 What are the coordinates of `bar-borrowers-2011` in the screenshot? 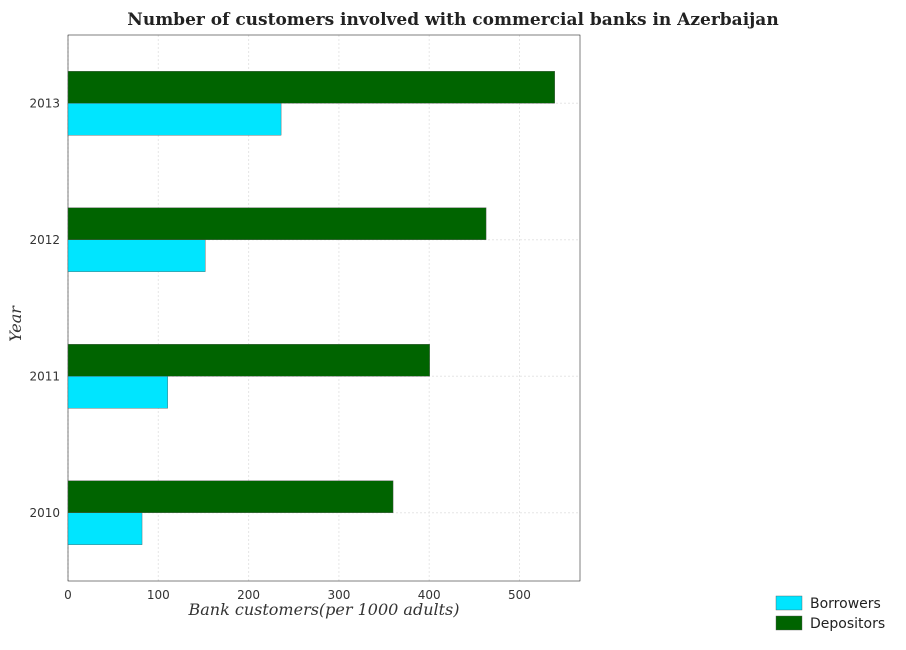 It's located at (117, 392).